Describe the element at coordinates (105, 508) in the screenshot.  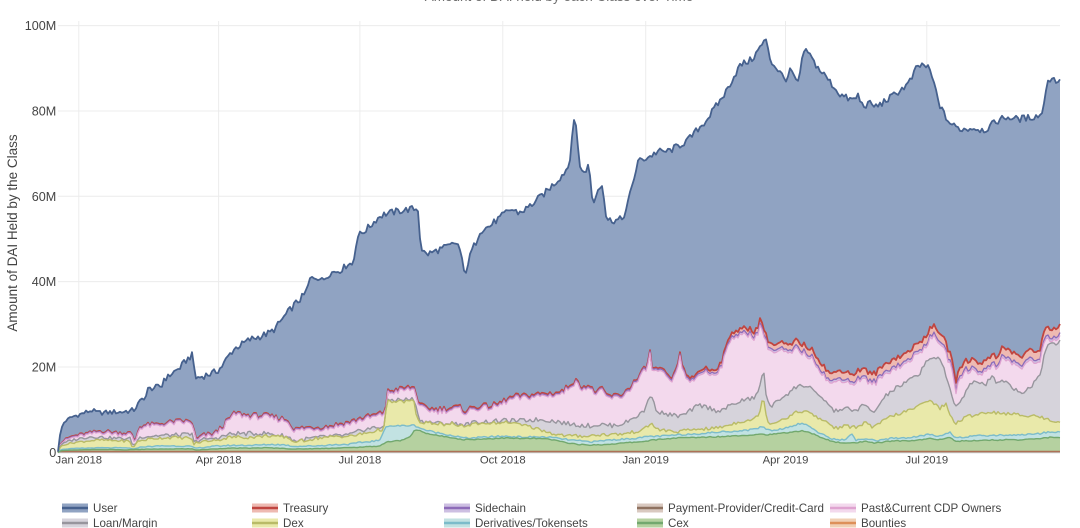
I see `svg-text: User` at that location.